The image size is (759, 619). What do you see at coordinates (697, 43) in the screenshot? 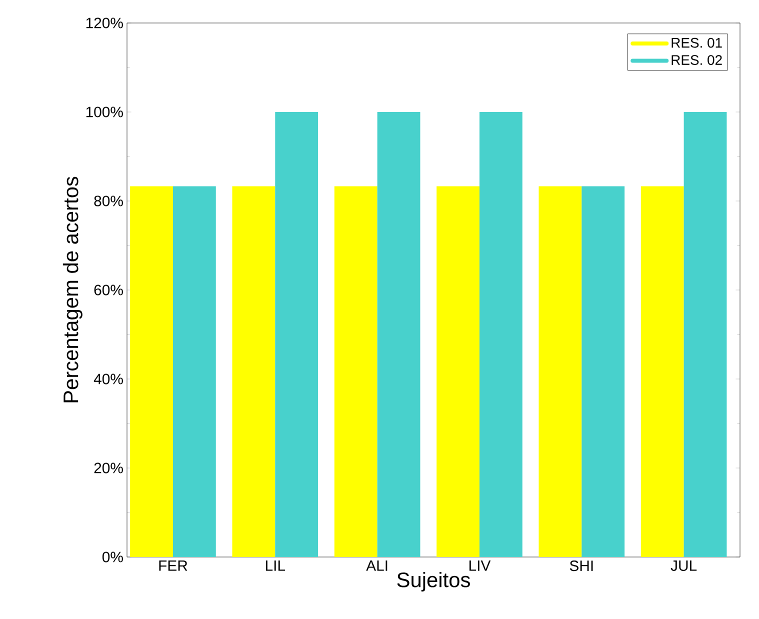
I see `legend-label: RES. 01` at bounding box center [697, 43].